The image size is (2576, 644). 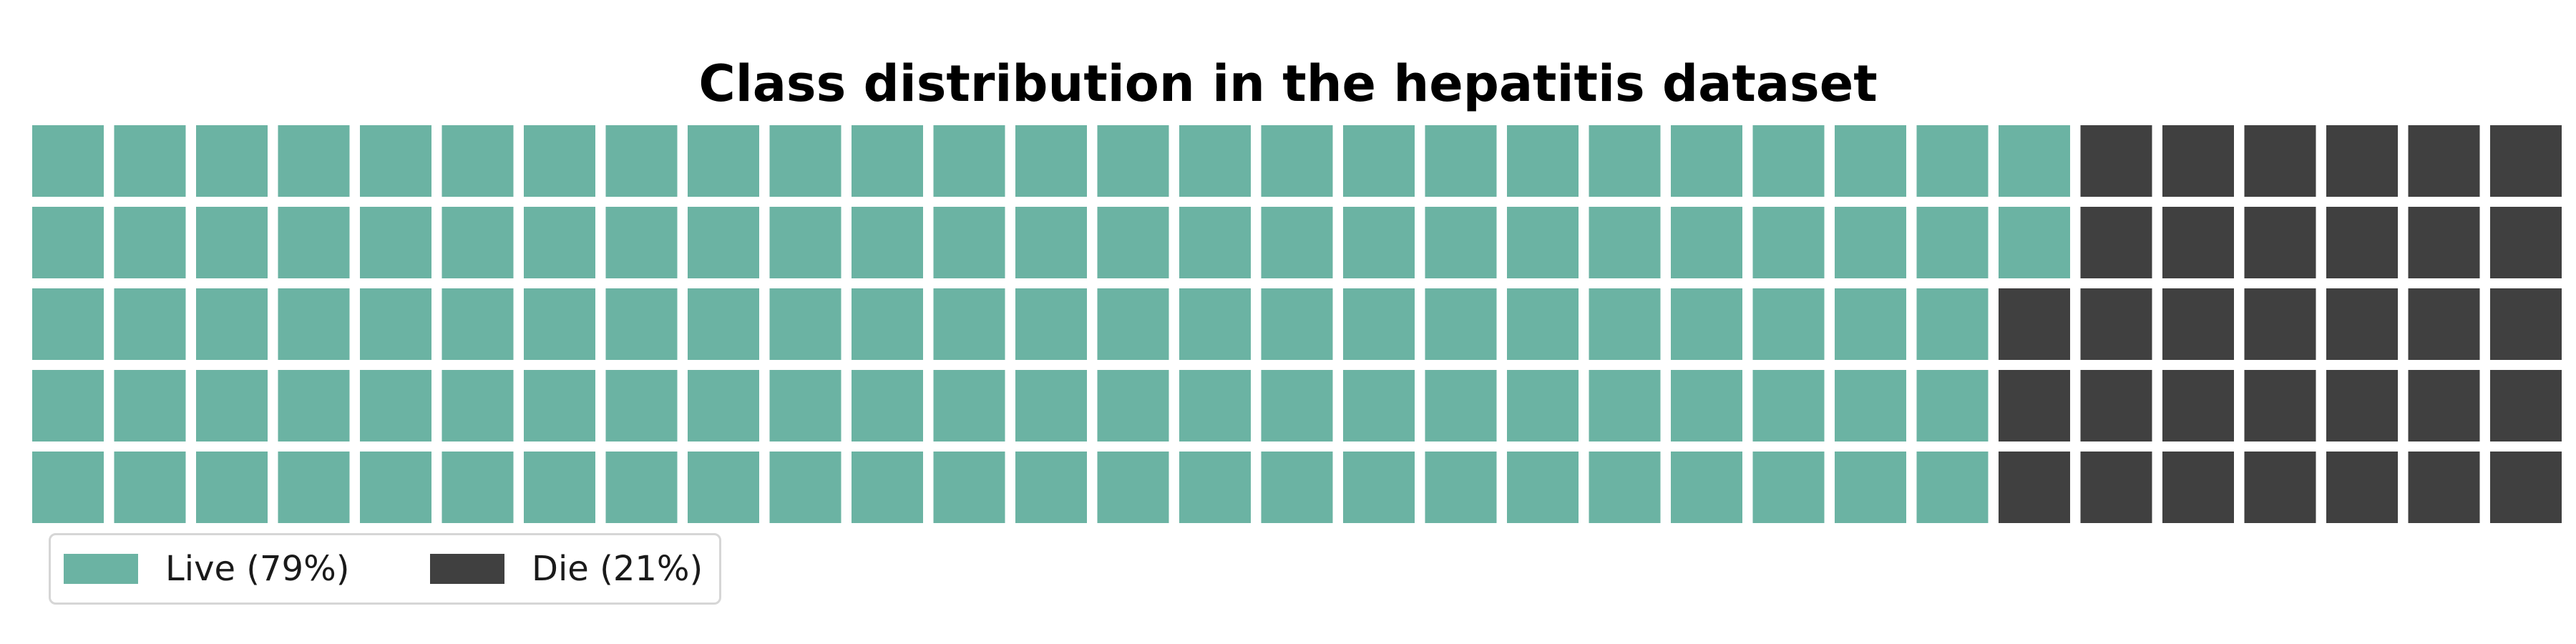 I want to click on legend-label-live: Live (79%), so click(x=257, y=569).